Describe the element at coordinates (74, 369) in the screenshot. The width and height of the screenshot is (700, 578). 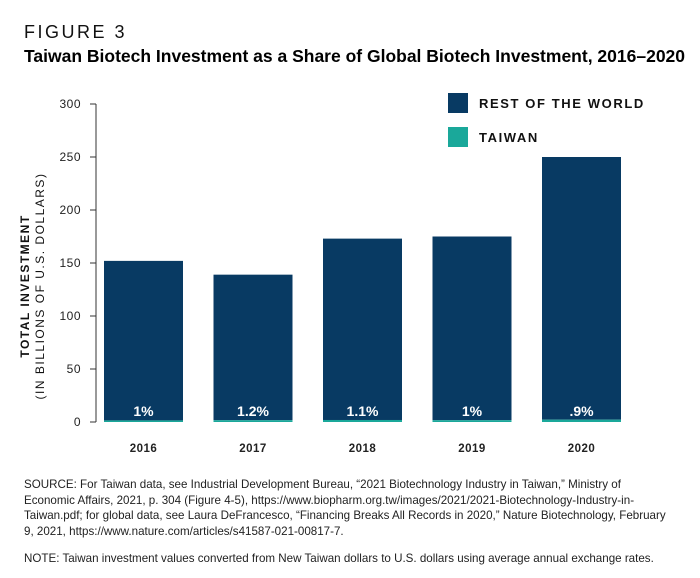
I see `y-tick-label: 50` at that location.